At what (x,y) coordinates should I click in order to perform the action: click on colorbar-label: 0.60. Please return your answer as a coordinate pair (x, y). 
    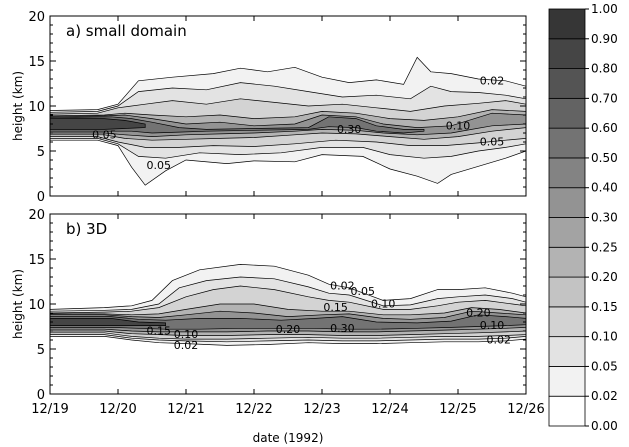
    Looking at the image, I should click on (604, 128).